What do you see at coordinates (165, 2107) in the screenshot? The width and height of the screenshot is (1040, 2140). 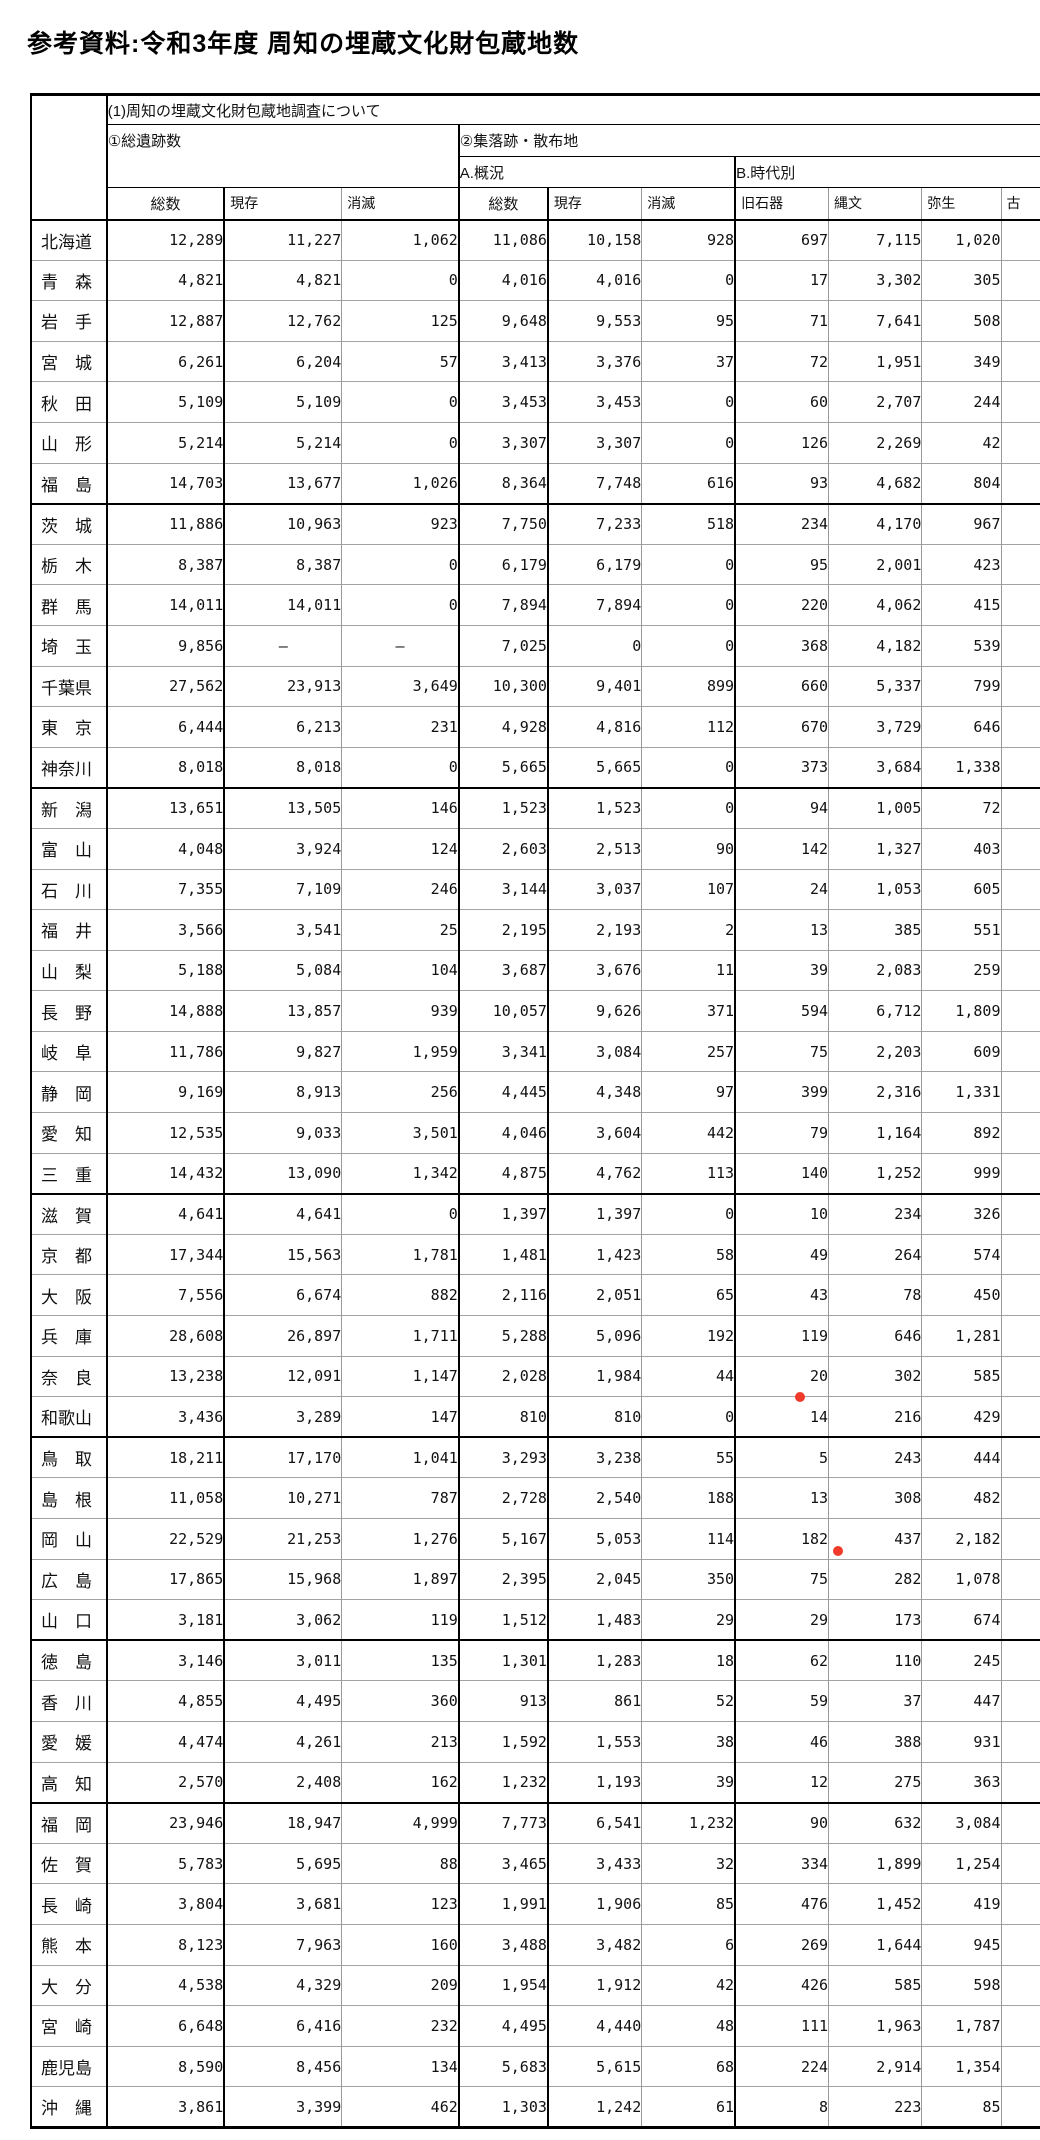 I see `table-cell: 3,861` at bounding box center [165, 2107].